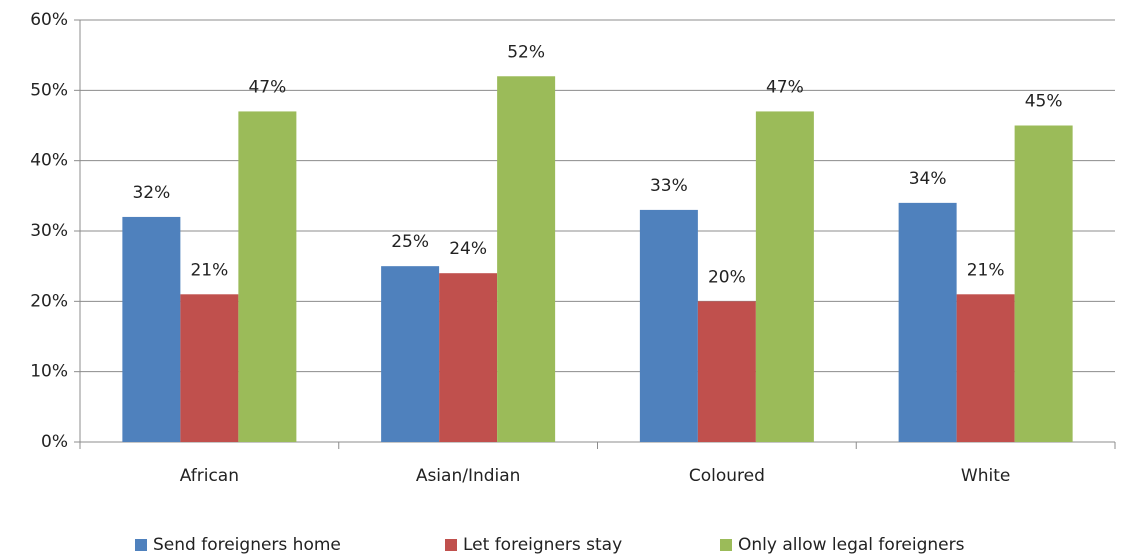 The image size is (1129, 560). What do you see at coordinates (468, 476) in the screenshot?
I see `x-tick-label: Asian/Indian` at bounding box center [468, 476].